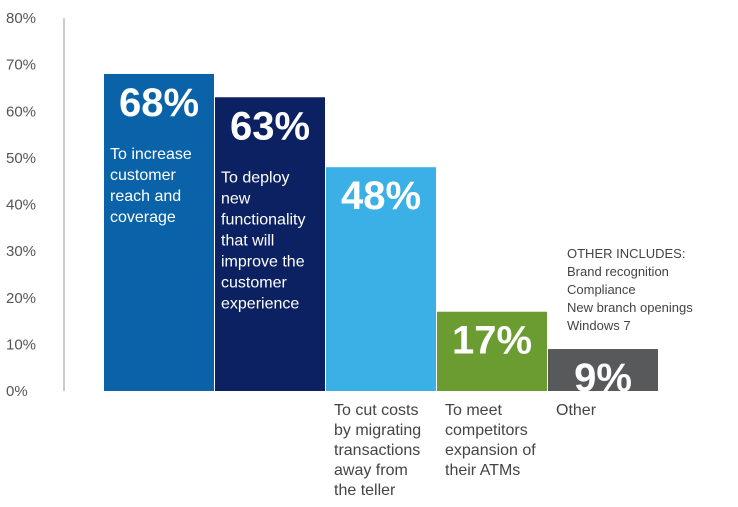 Image resolution: width=738 pixels, height=507 pixels. What do you see at coordinates (599, 325) in the screenshot?
I see `note-item: Windows 7` at bounding box center [599, 325].